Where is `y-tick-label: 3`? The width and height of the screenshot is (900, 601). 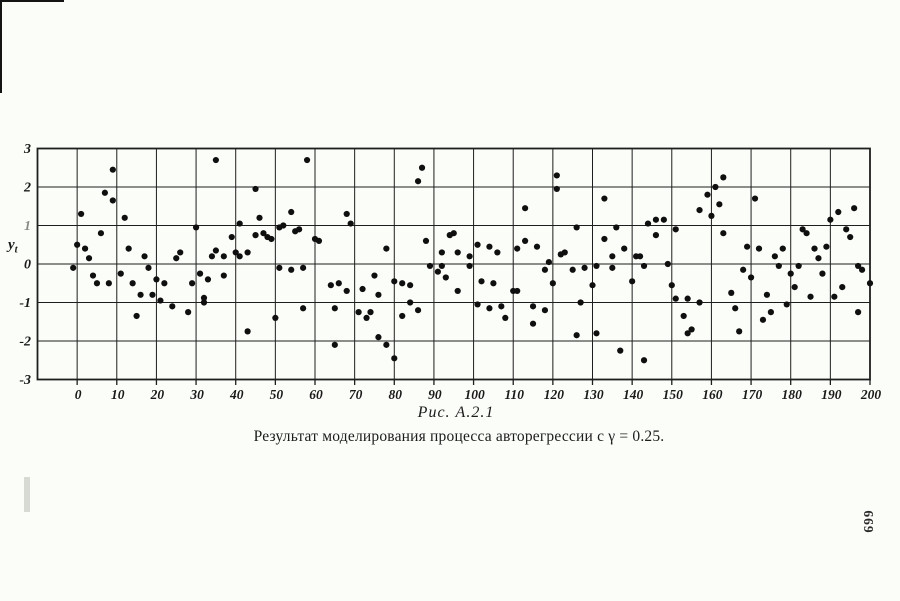
y-tick-label: 3 is located at coordinates (27, 149).